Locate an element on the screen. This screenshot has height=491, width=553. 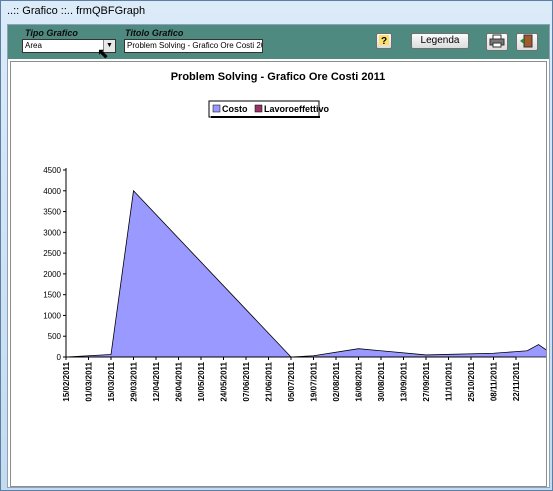
title-bar: ..:: Grafico ::.. frmQBFGraph is located at coordinates (276, 11).